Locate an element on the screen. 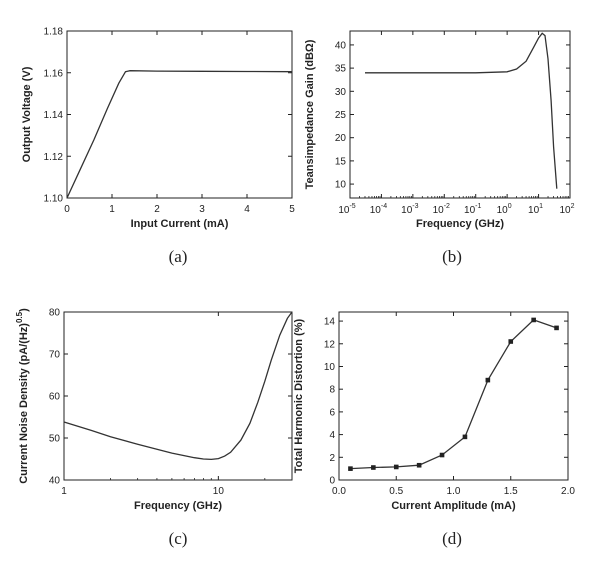  y-tick-label-b: 30 is located at coordinates (341, 92).